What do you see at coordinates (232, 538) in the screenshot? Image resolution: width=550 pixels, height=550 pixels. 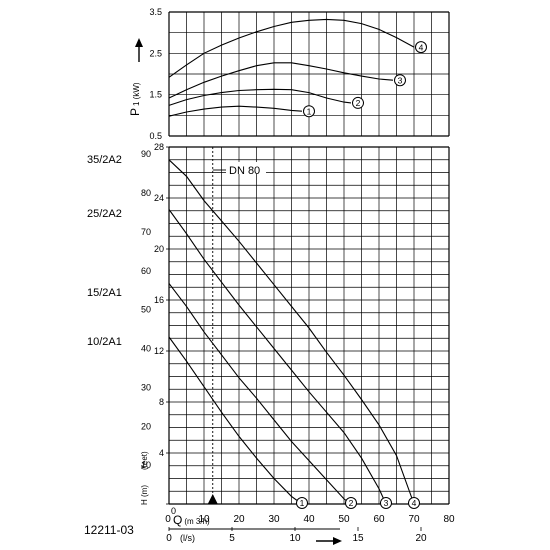 I see `ls-tick-label: 5` at bounding box center [232, 538].